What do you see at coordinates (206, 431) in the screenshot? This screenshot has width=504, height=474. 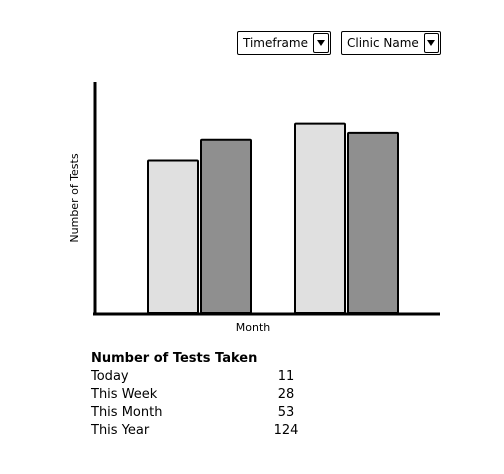 I see `summary-row-this-year: This Year 124` at bounding box center [206, 431].